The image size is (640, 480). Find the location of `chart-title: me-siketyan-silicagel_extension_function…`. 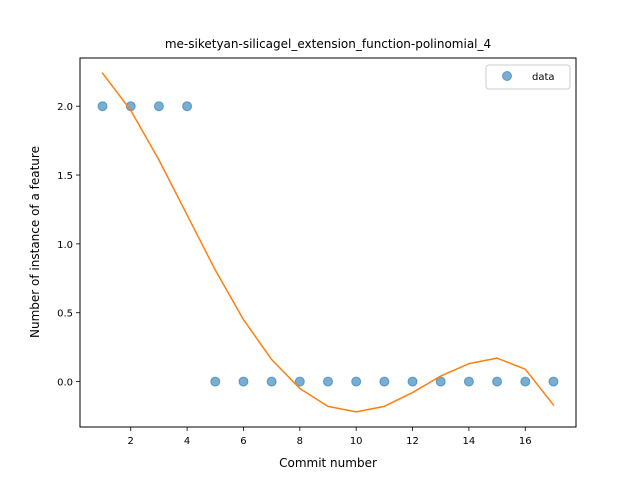

chart-title: me-siketyan-silicagel_extension_function… is located at coordinates (328, 44).